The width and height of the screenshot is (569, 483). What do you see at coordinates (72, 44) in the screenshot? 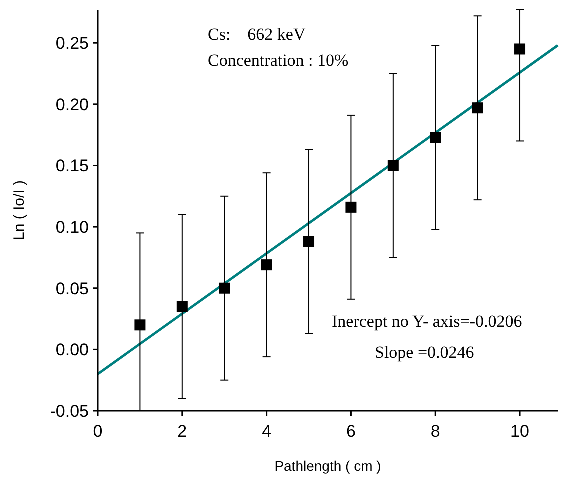
I see `y-tick-label: 0.25` at bounding box center [72, 44].